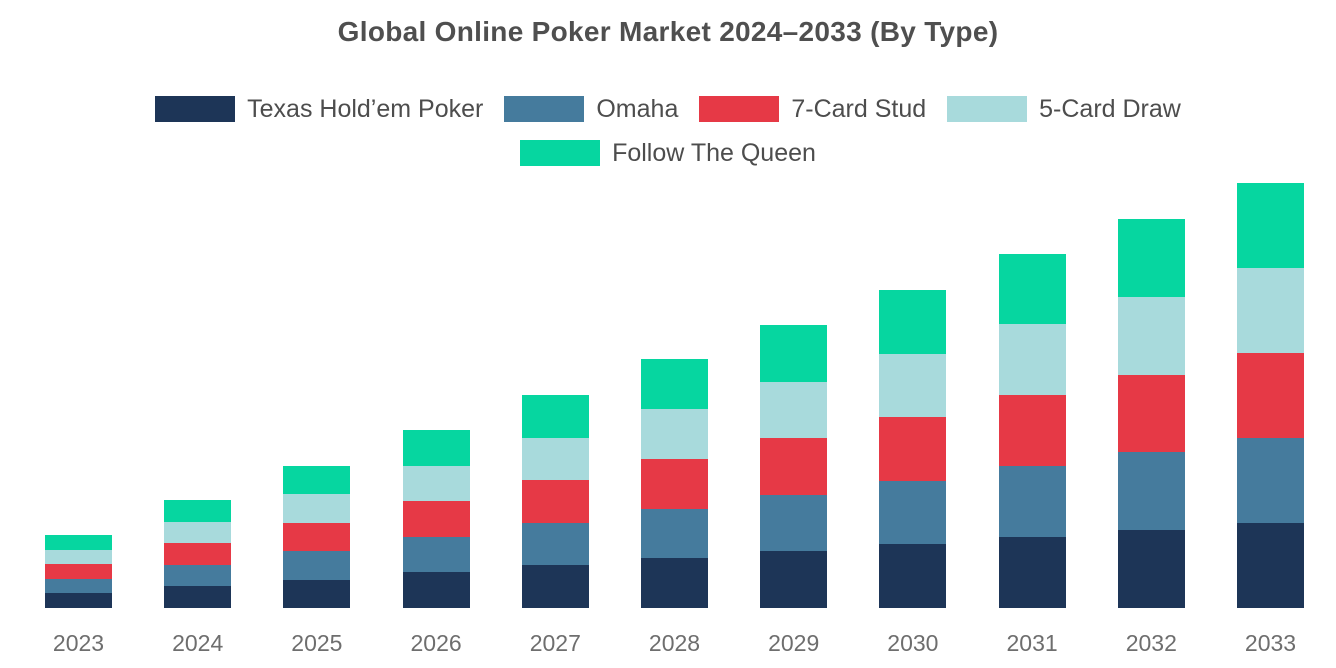 The image size is (1336, 668). Describe the element at coordinates (78, 600) in the screenshot. I see `bar-segment-2023-texas-hold-em-poker` at that location.